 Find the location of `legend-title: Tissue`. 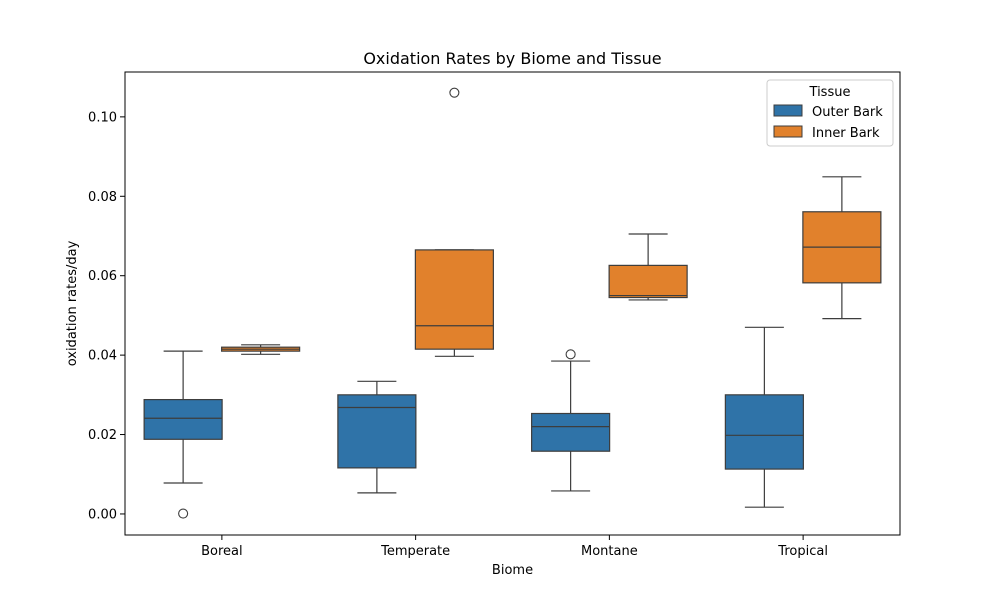

legend-title: Tissue is located at coordinates (830, 92).